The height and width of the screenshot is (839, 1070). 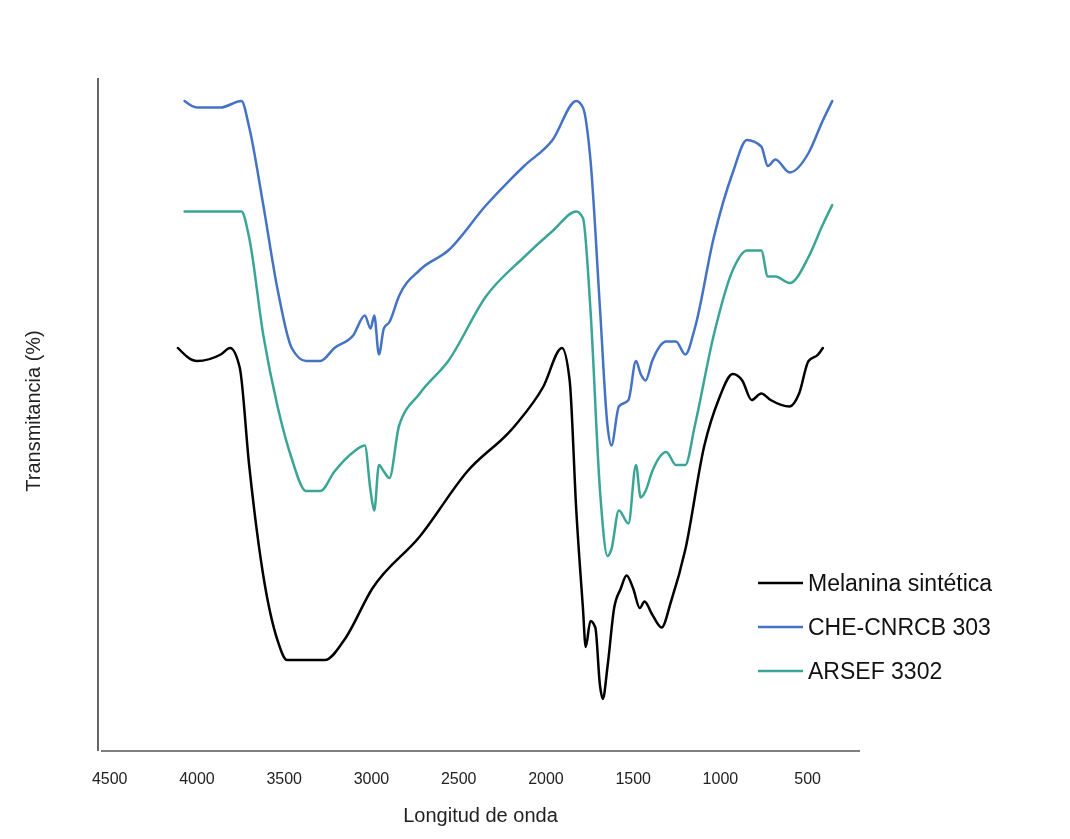 I want to click on x-tick-label: 3500, so click(x=284, y=778).